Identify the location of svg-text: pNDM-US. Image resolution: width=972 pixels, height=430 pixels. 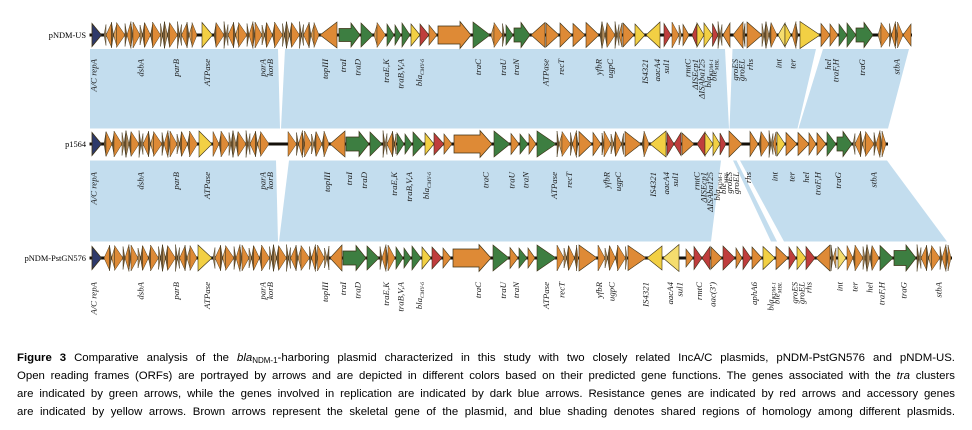
(68, 35).